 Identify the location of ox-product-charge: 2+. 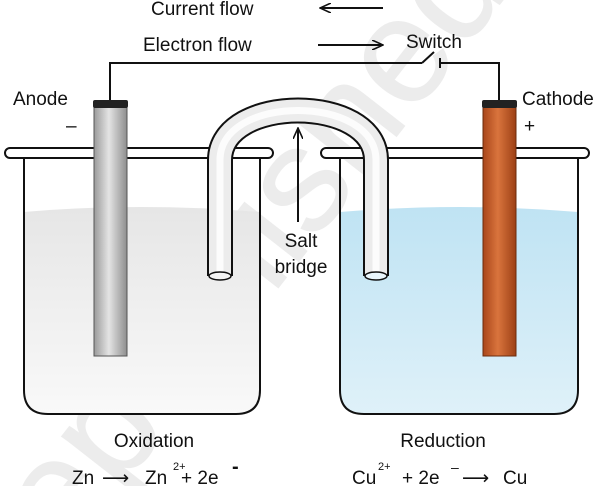
(179, 467).